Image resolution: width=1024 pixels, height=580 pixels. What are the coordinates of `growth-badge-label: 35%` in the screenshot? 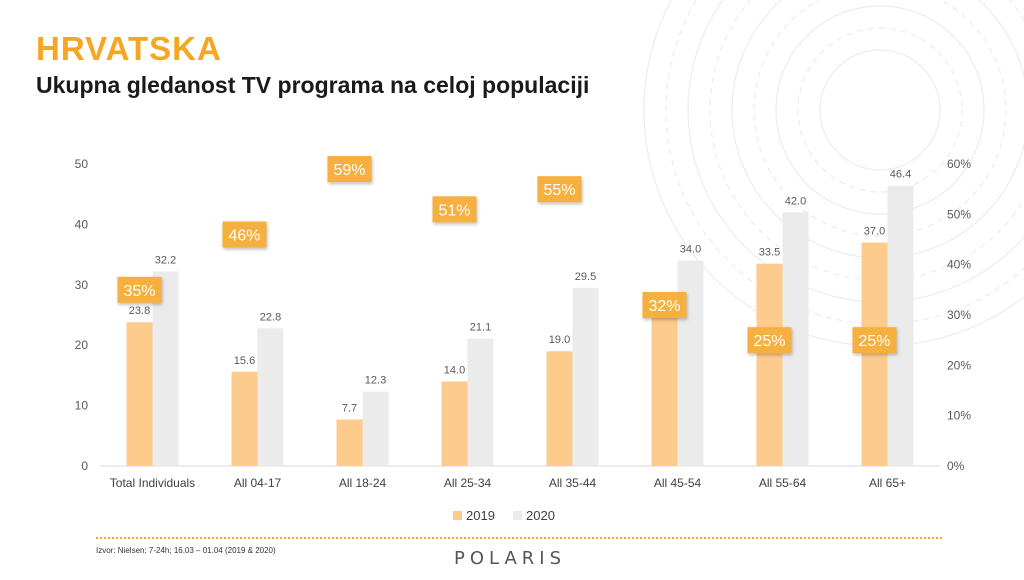 It's located at (139, 291).